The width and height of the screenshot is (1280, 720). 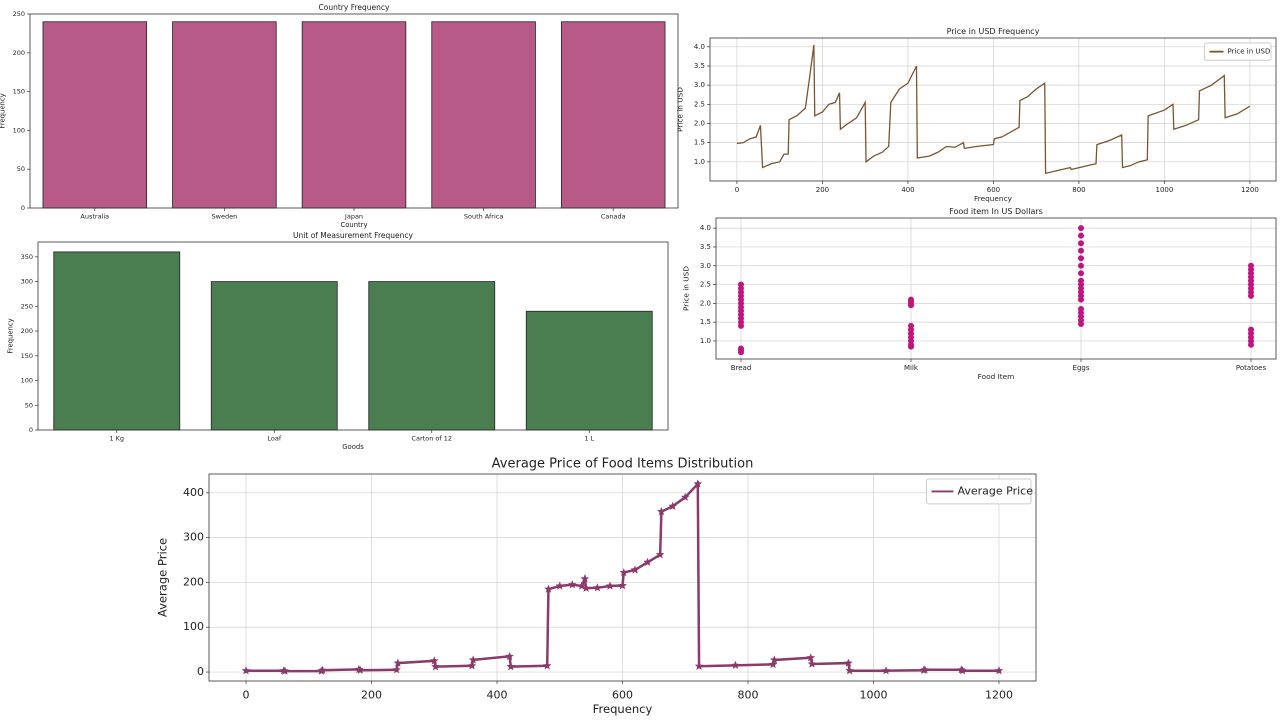 What do you see at coordinates (705, 247) in the screenshot?
I see `y-tick-label: 3.5` at bounding box center [705, 247].